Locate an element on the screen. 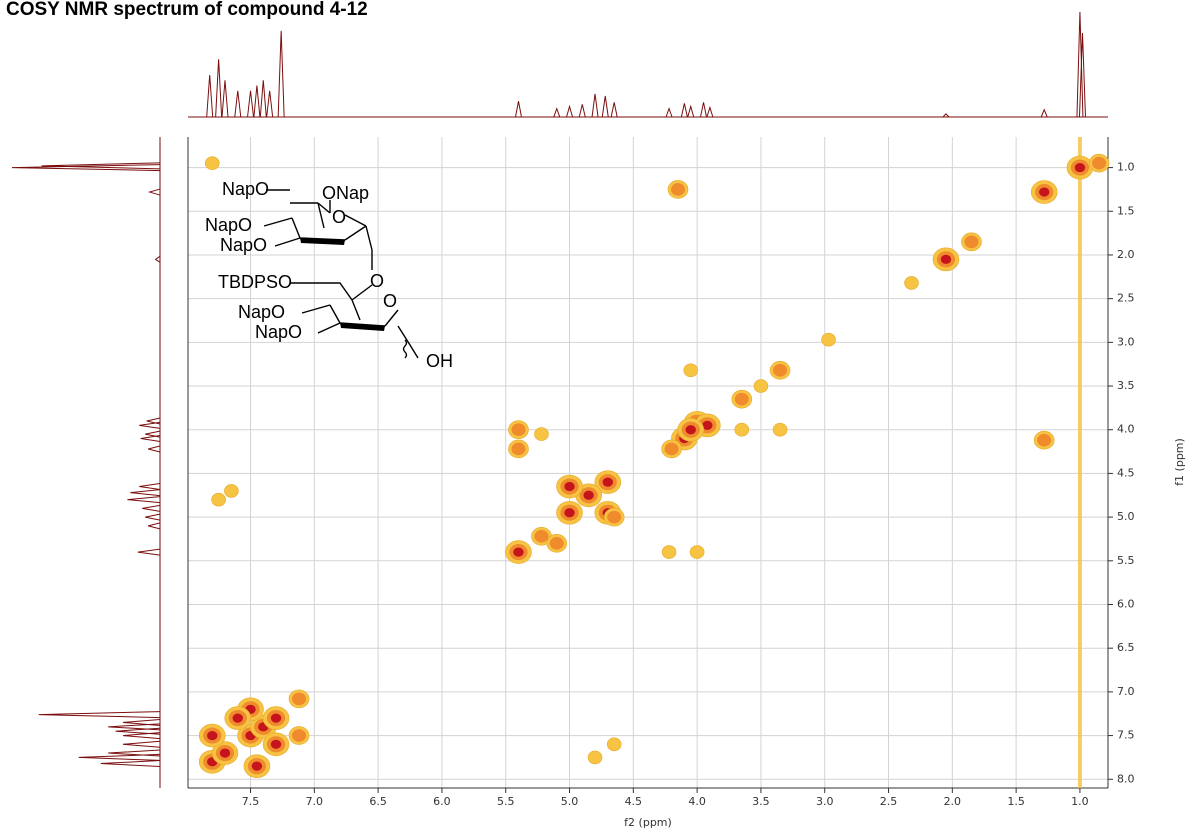  x-tick-label: 5.0 is located at coordinates (570, 801).